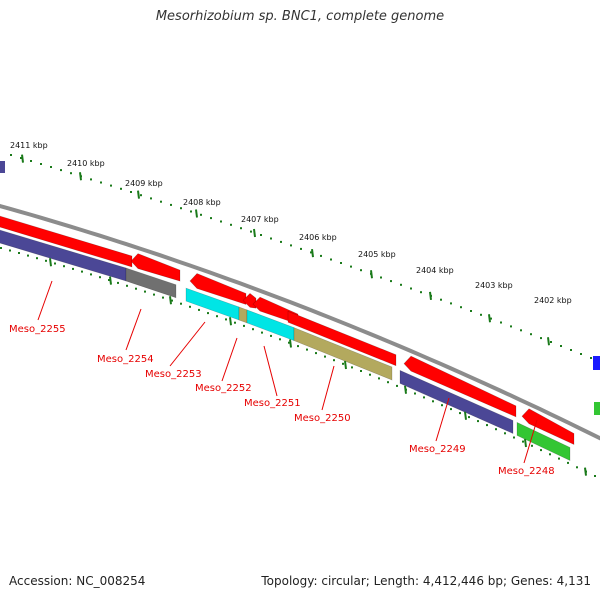  What do you see at coordinates (144, 183) in the screenshot?
I see `tick-label-2409: 2409 kbp` at bounding box center [144, 183].